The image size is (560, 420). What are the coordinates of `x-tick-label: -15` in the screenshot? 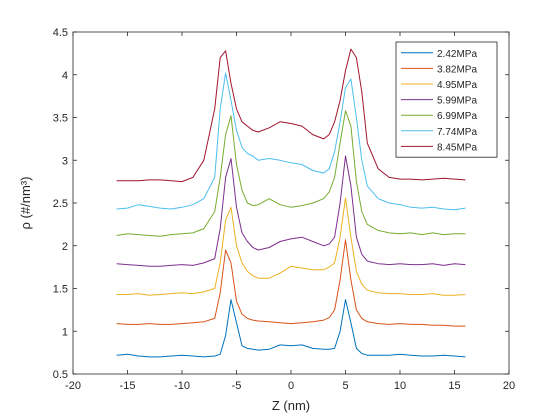 It's located at (128, 386).